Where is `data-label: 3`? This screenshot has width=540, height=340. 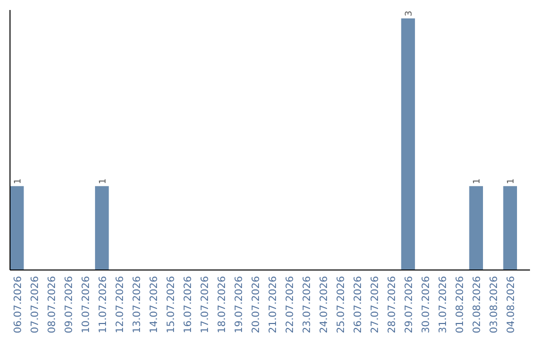 data-label: 3 is located at coordinates (409, 13).